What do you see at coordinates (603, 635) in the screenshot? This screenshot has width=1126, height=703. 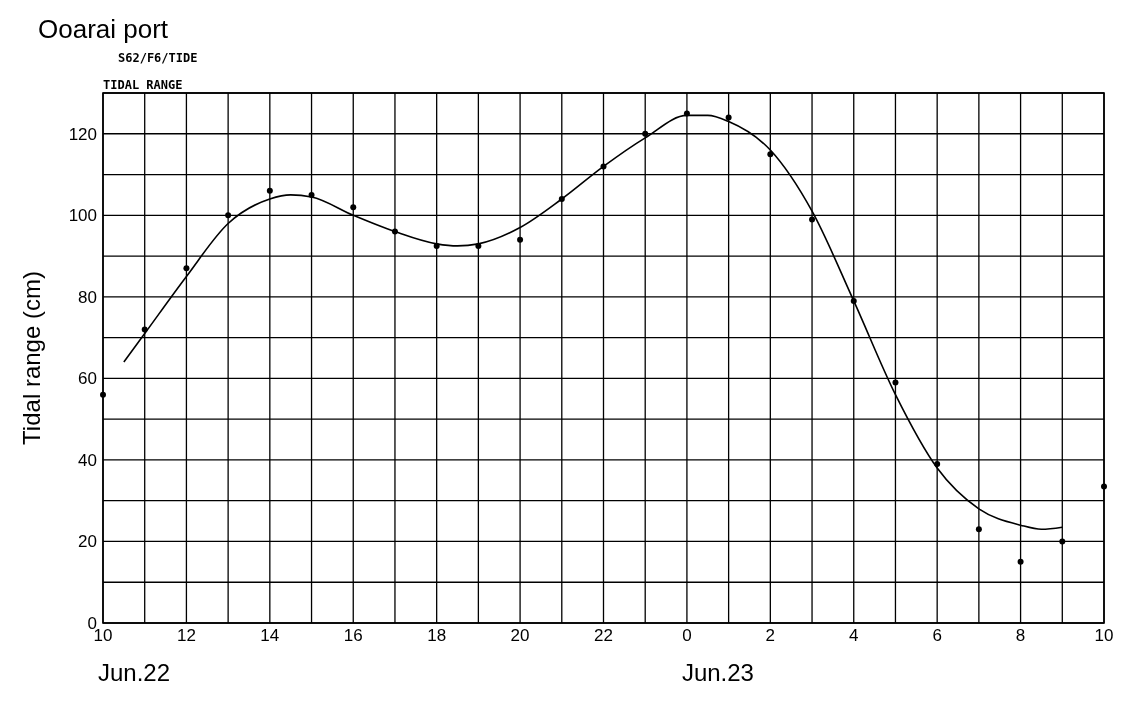 I see `x-tick-label: 22` at bounding box center [603, 635].